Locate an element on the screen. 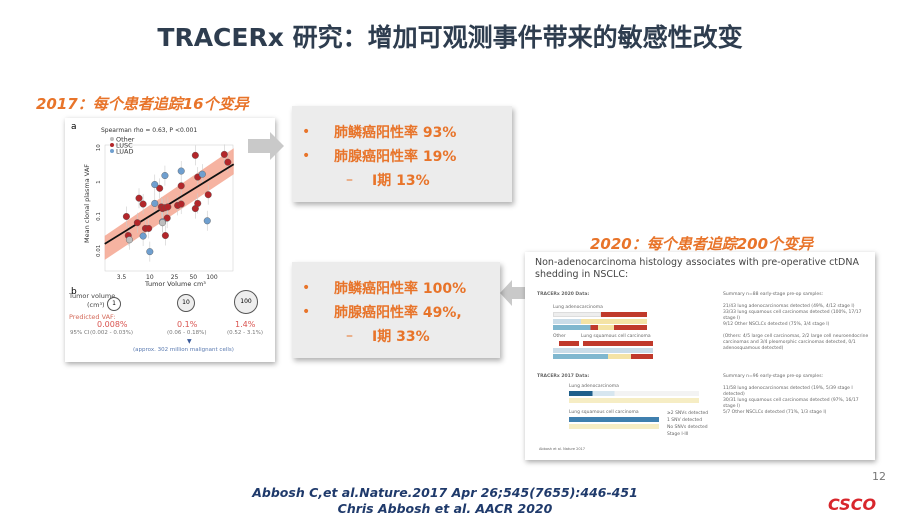  cells-note: (approx. 302 million malignant cells) is located at coordinates (183, 350).